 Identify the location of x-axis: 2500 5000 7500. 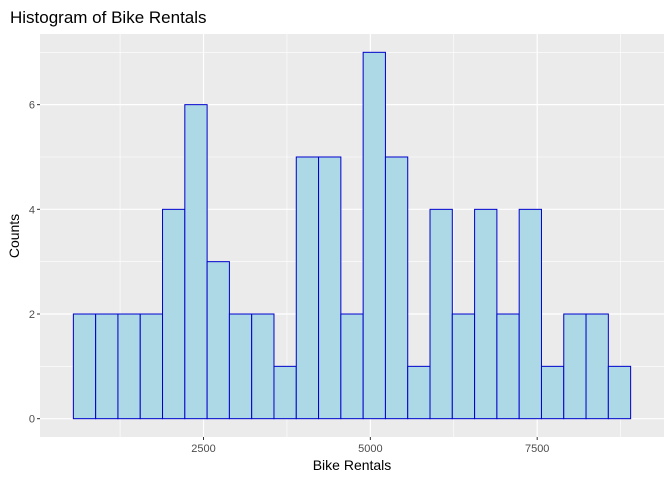
(370, 446).